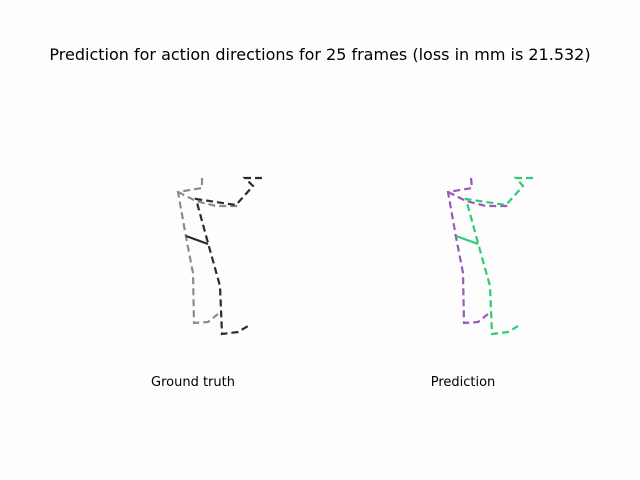 The height and width of the screenshot is (480, 640). I want to click on ground-truth-skeleton, so click(219, 256).